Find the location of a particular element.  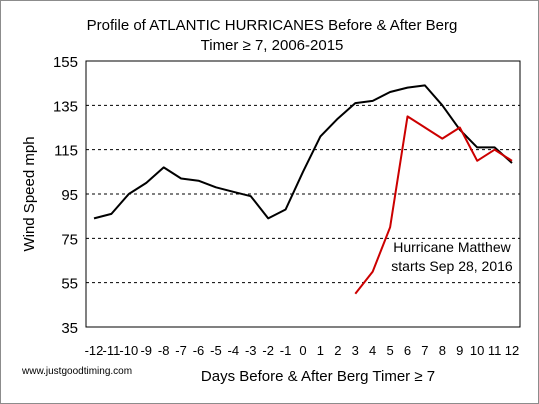

y-tick-label: 135 is located at coordinates (65, 106).